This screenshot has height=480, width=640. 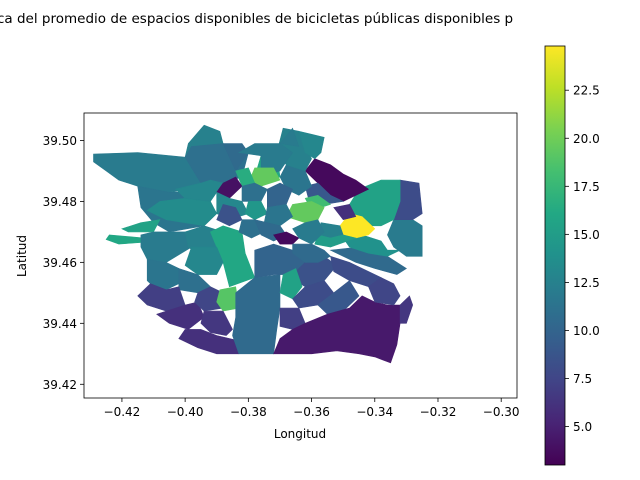 I want to click on y-tick-label: 39.48, so click(x=60, y=202).